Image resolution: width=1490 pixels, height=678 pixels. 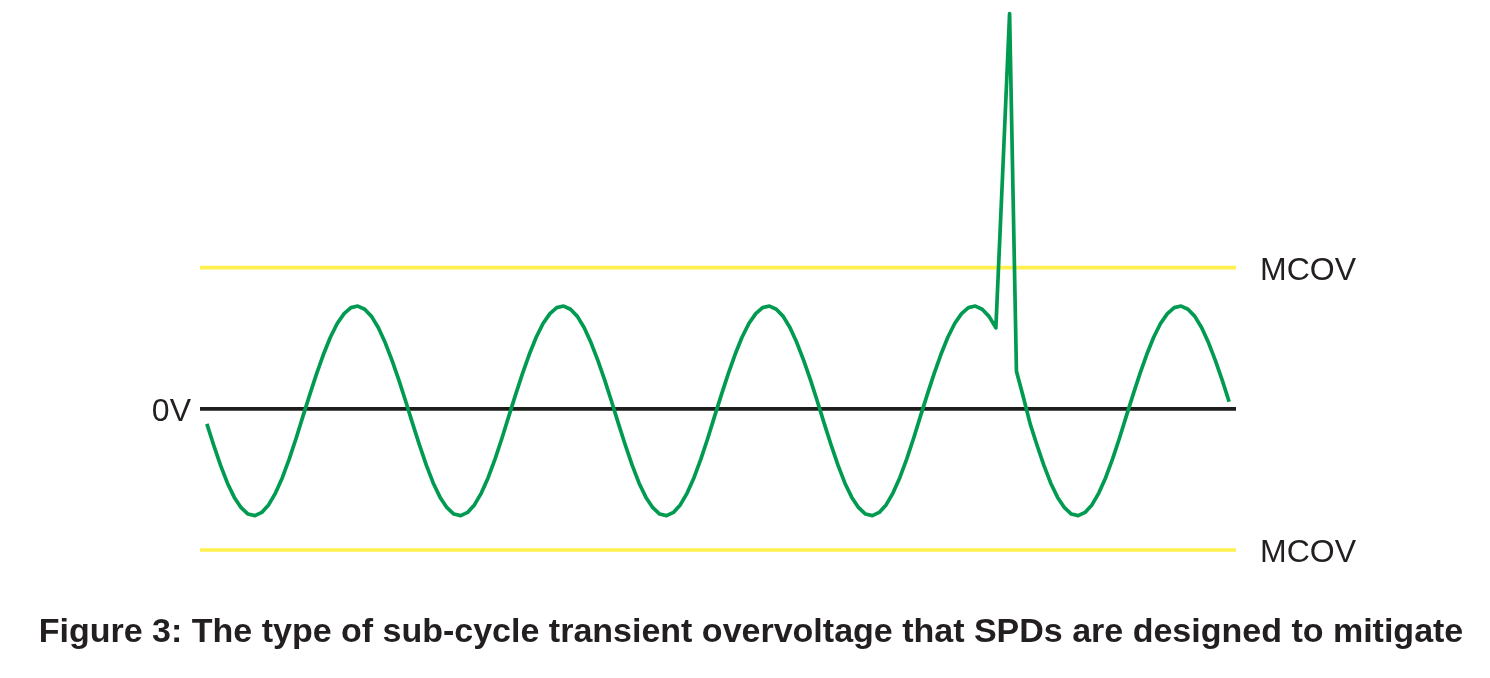 I want to click on text: Figure 3: The type of sub-cycle transient overvoltage that SPDs are designed to mitigate, so click(x=751, y=630).